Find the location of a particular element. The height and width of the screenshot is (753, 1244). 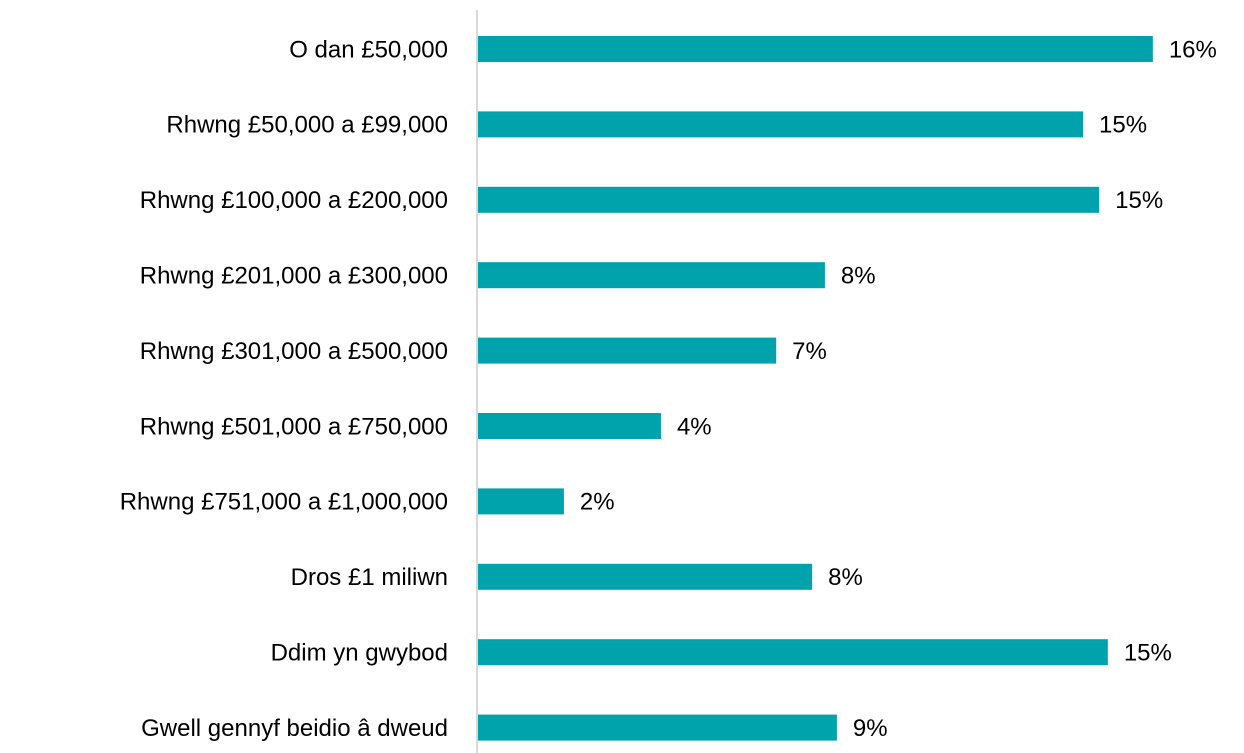

value-label: 16% is located at coordinates (1193, 49).